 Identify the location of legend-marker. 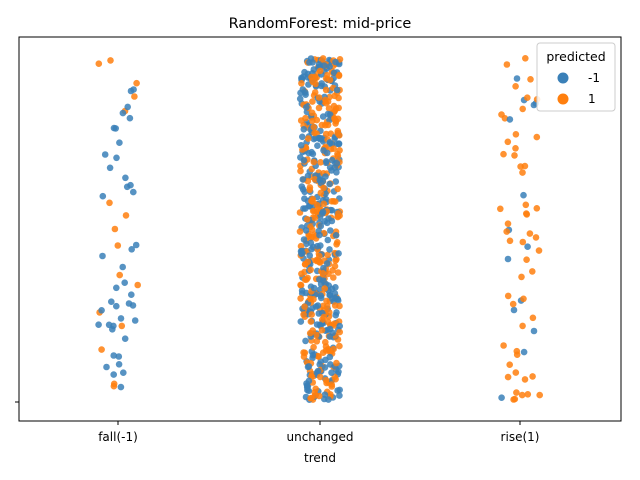
(563, 99).